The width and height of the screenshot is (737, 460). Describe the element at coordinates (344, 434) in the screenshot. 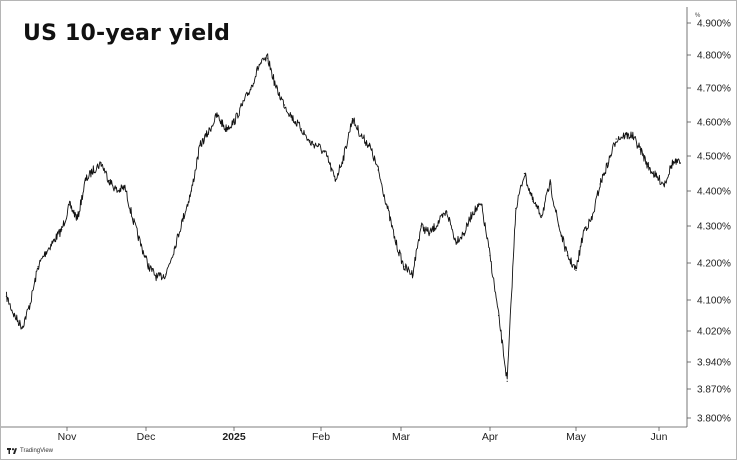

I see `x-axis: Nov Dec 2025 Feb Mar Apr May Jun` at that location.